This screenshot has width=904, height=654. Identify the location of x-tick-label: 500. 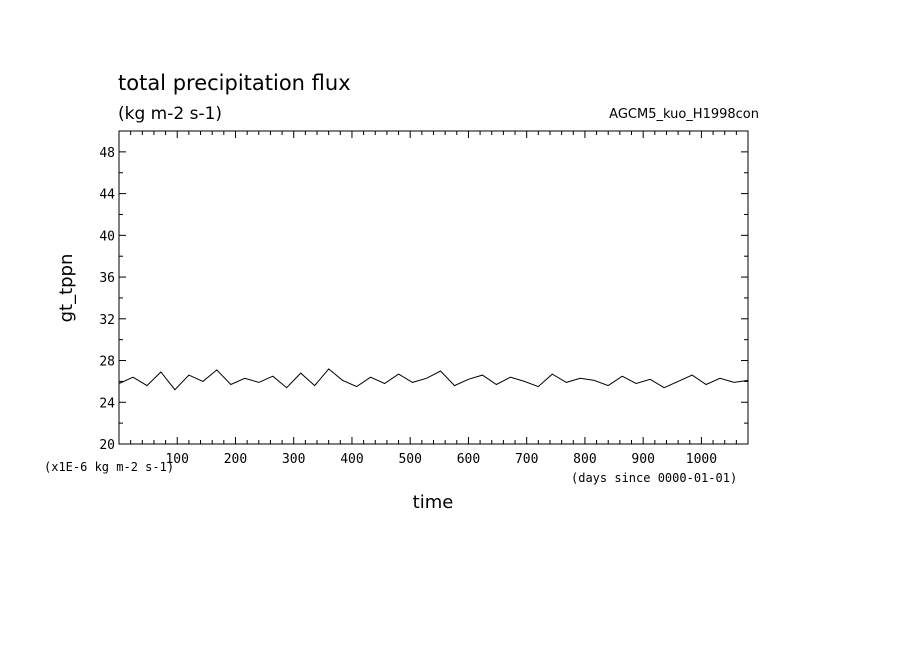
(409, 459).